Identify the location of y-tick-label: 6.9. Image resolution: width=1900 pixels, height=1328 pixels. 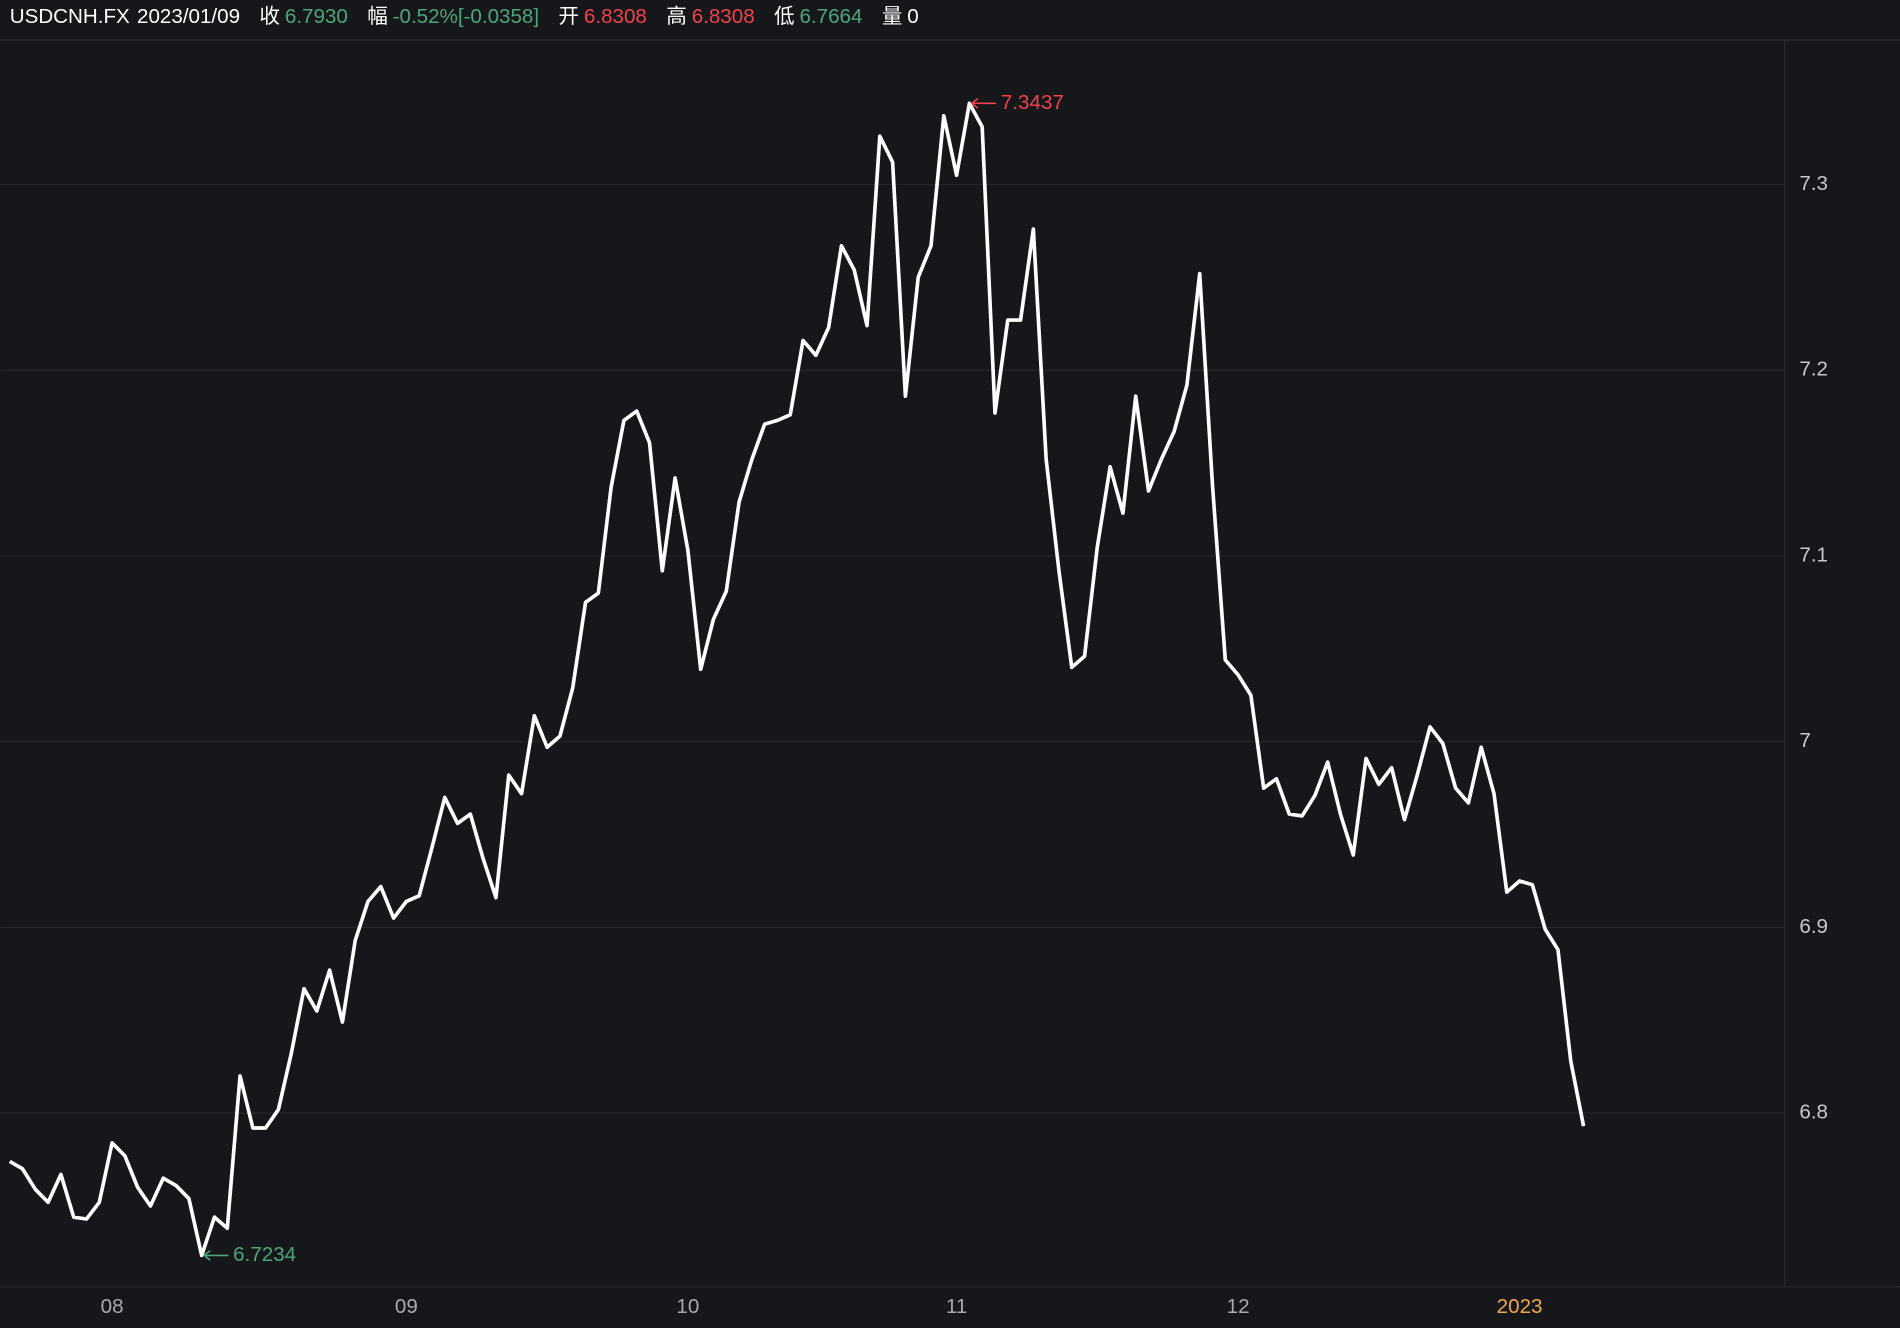
(1813, 926).